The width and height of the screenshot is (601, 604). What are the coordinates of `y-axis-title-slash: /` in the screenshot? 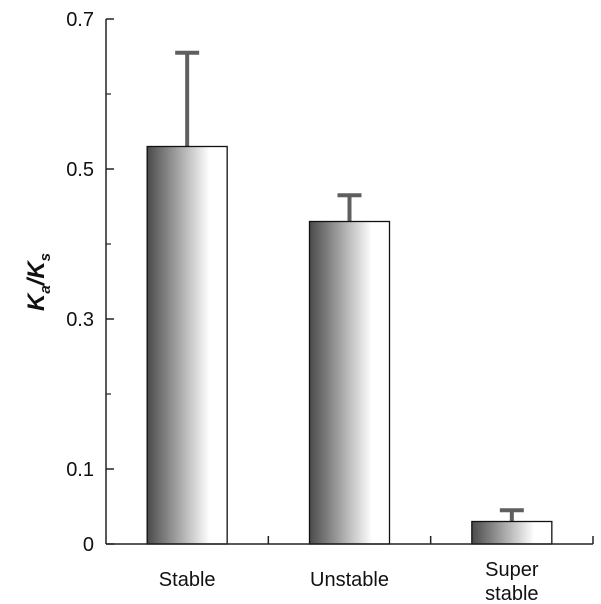 It's located at (36, 281).